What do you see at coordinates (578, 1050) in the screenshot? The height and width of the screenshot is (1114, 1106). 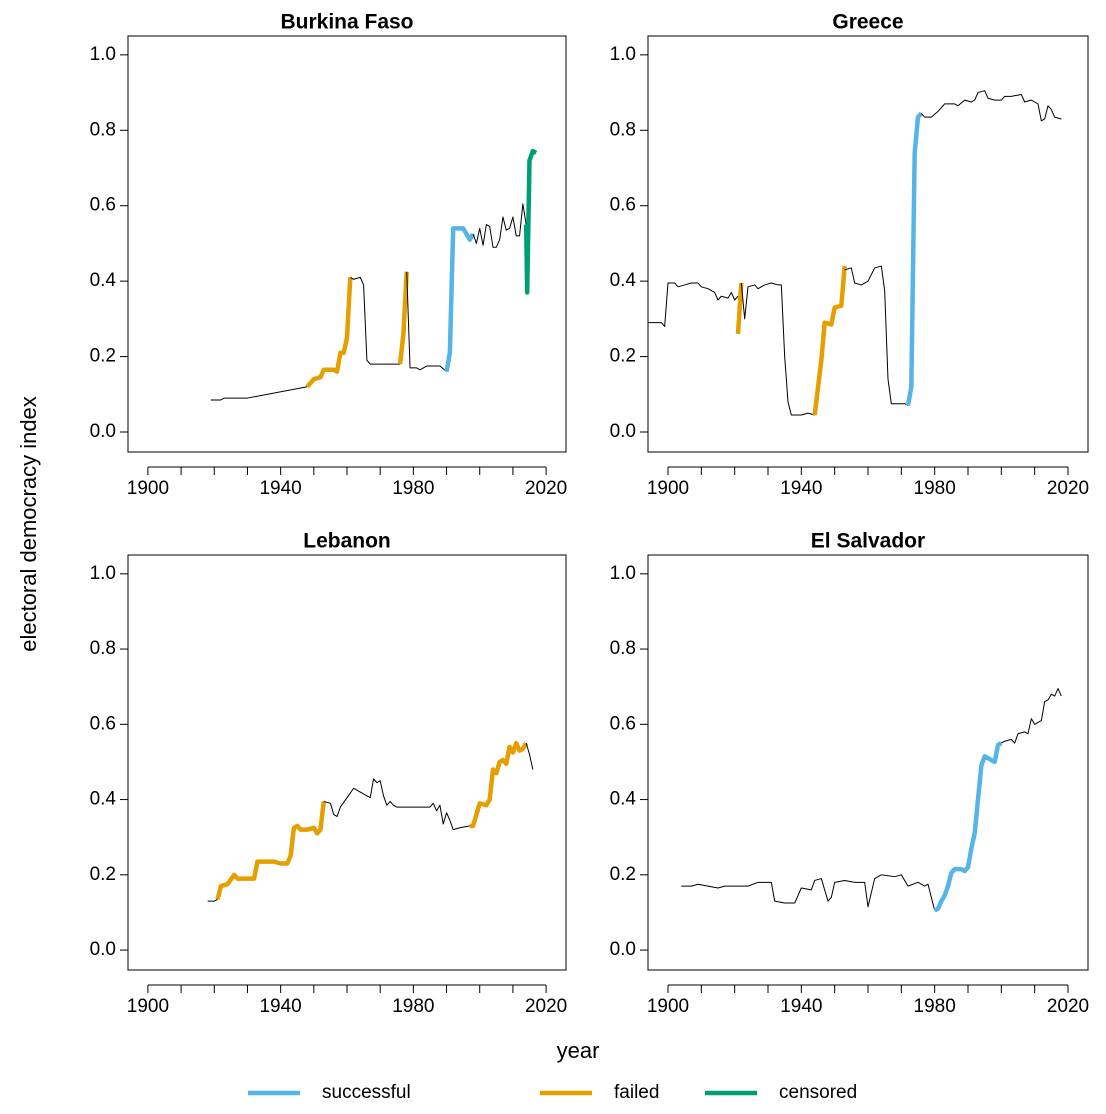 I see `x-axis-label: year` at bounding box center [578, 1050].